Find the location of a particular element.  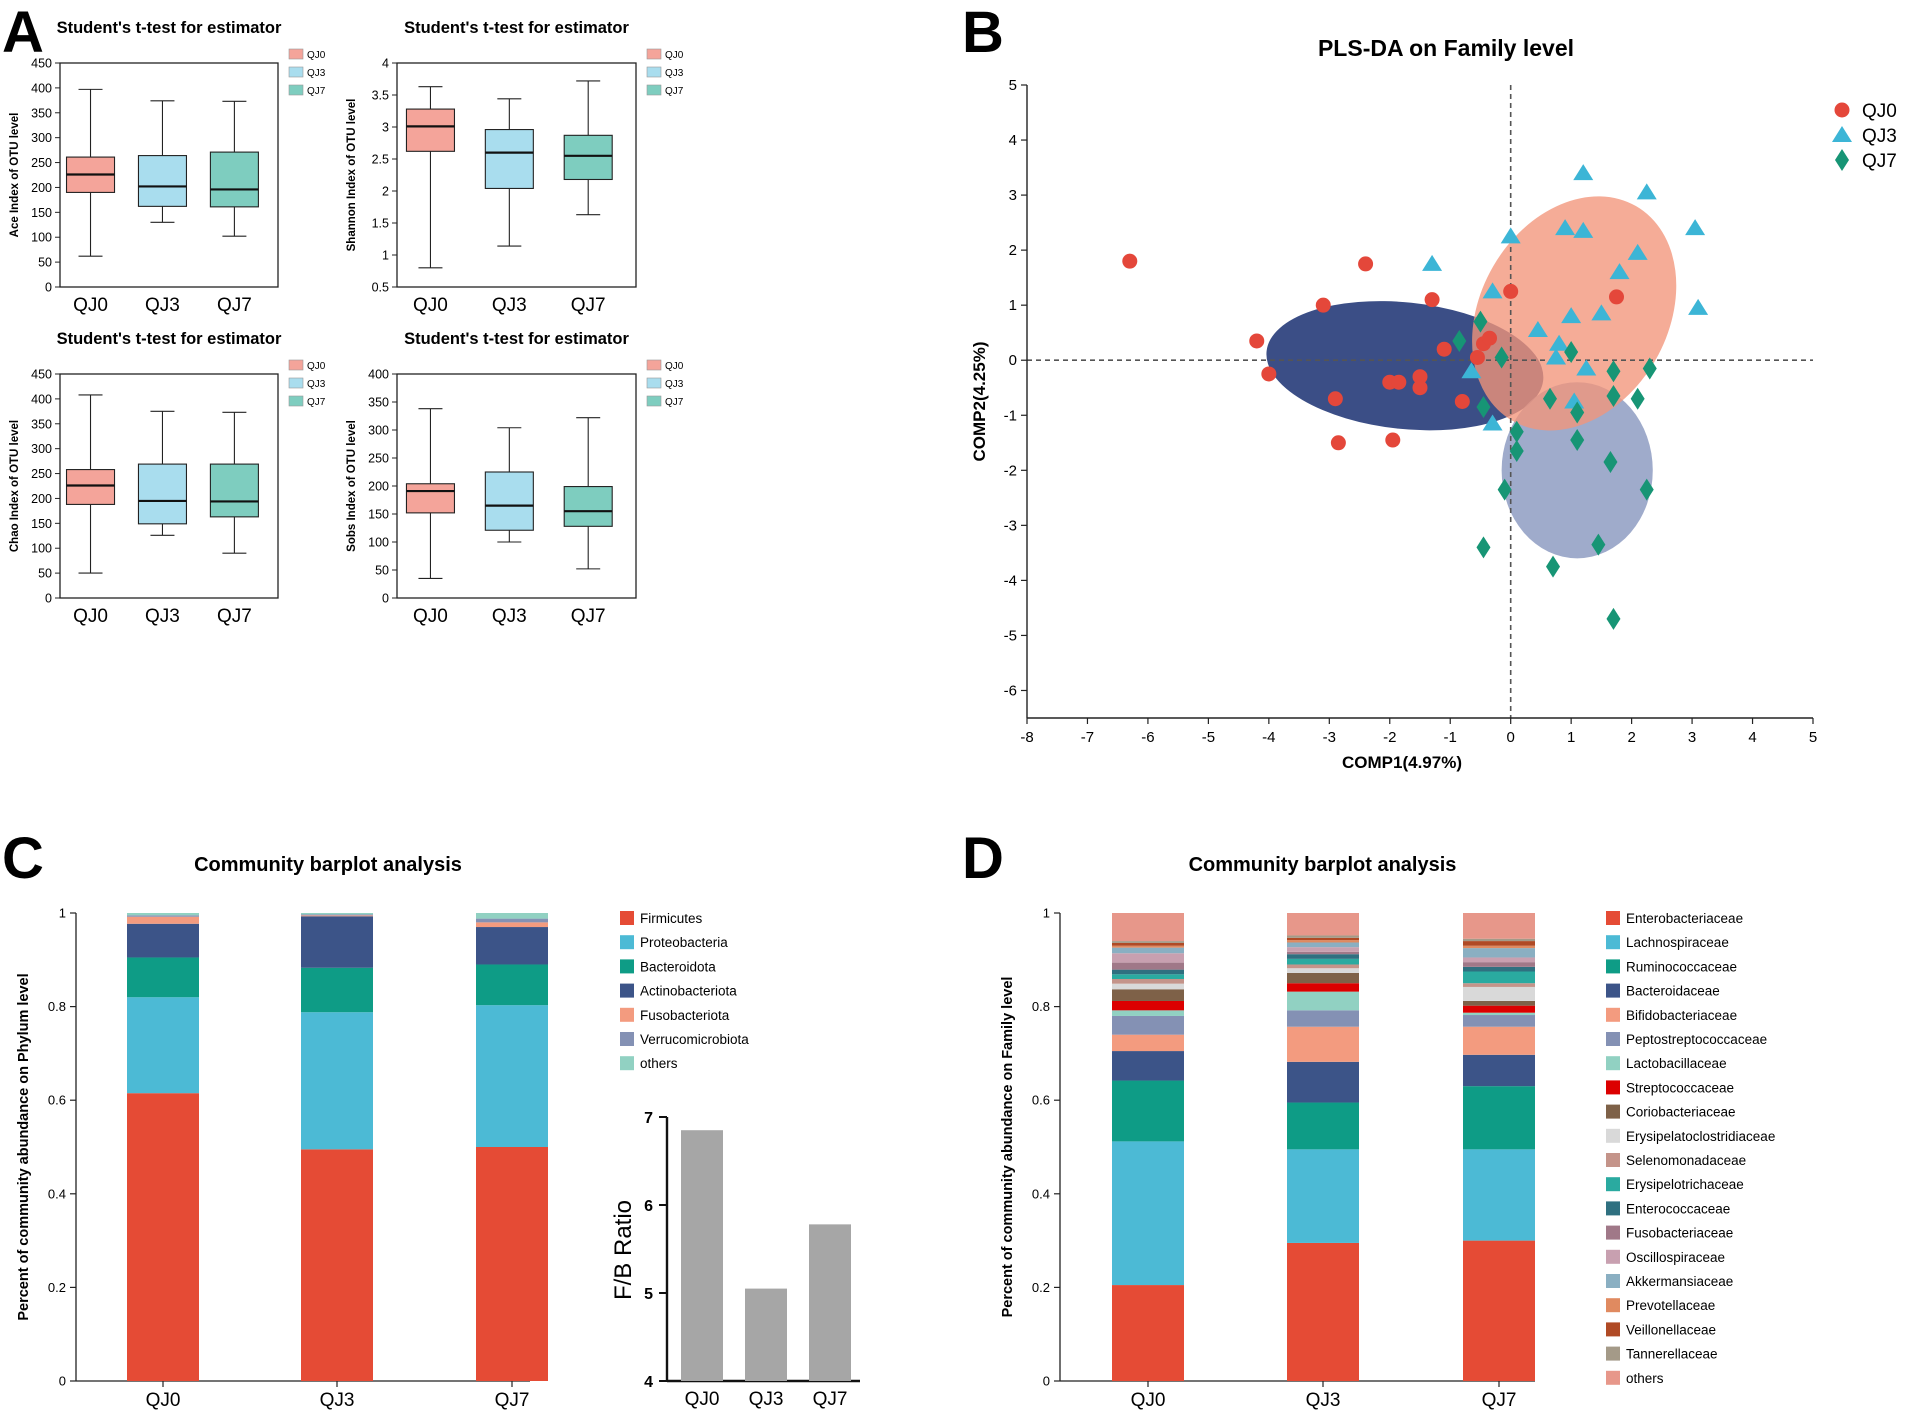

y-tick-label: 200 is located at coordinates (378, 487).